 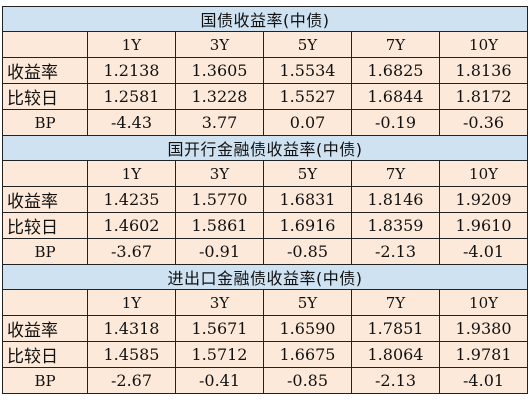 I want to click on value-cell: 1.6831, so click(x=307, y=199).